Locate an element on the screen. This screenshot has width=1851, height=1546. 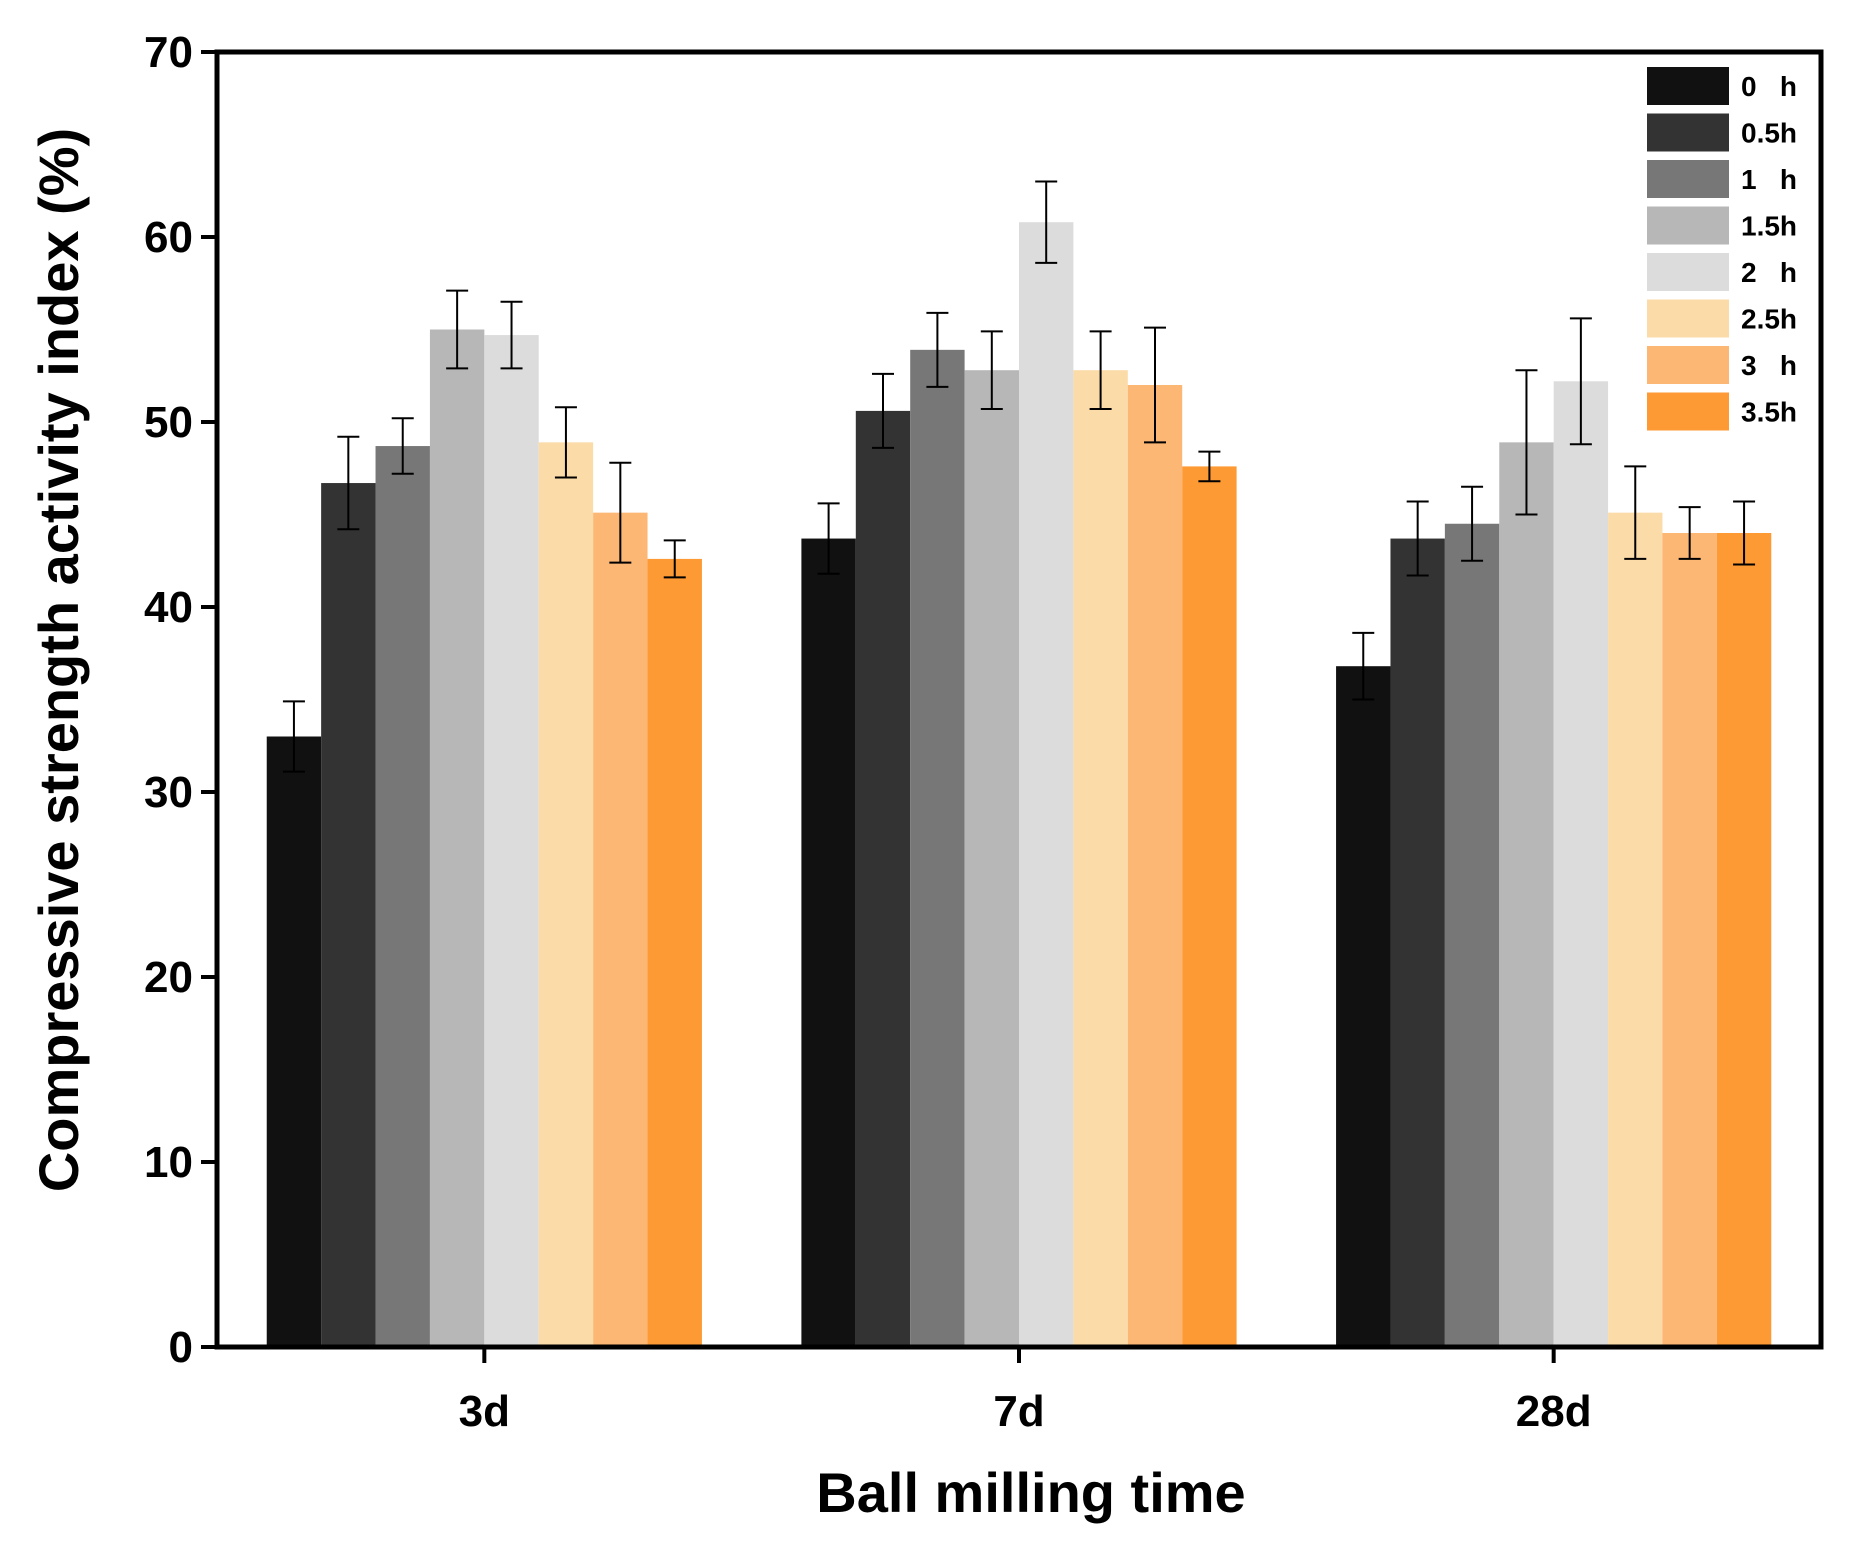
bar-7d-0.5h is located at coordinates (883, 878).